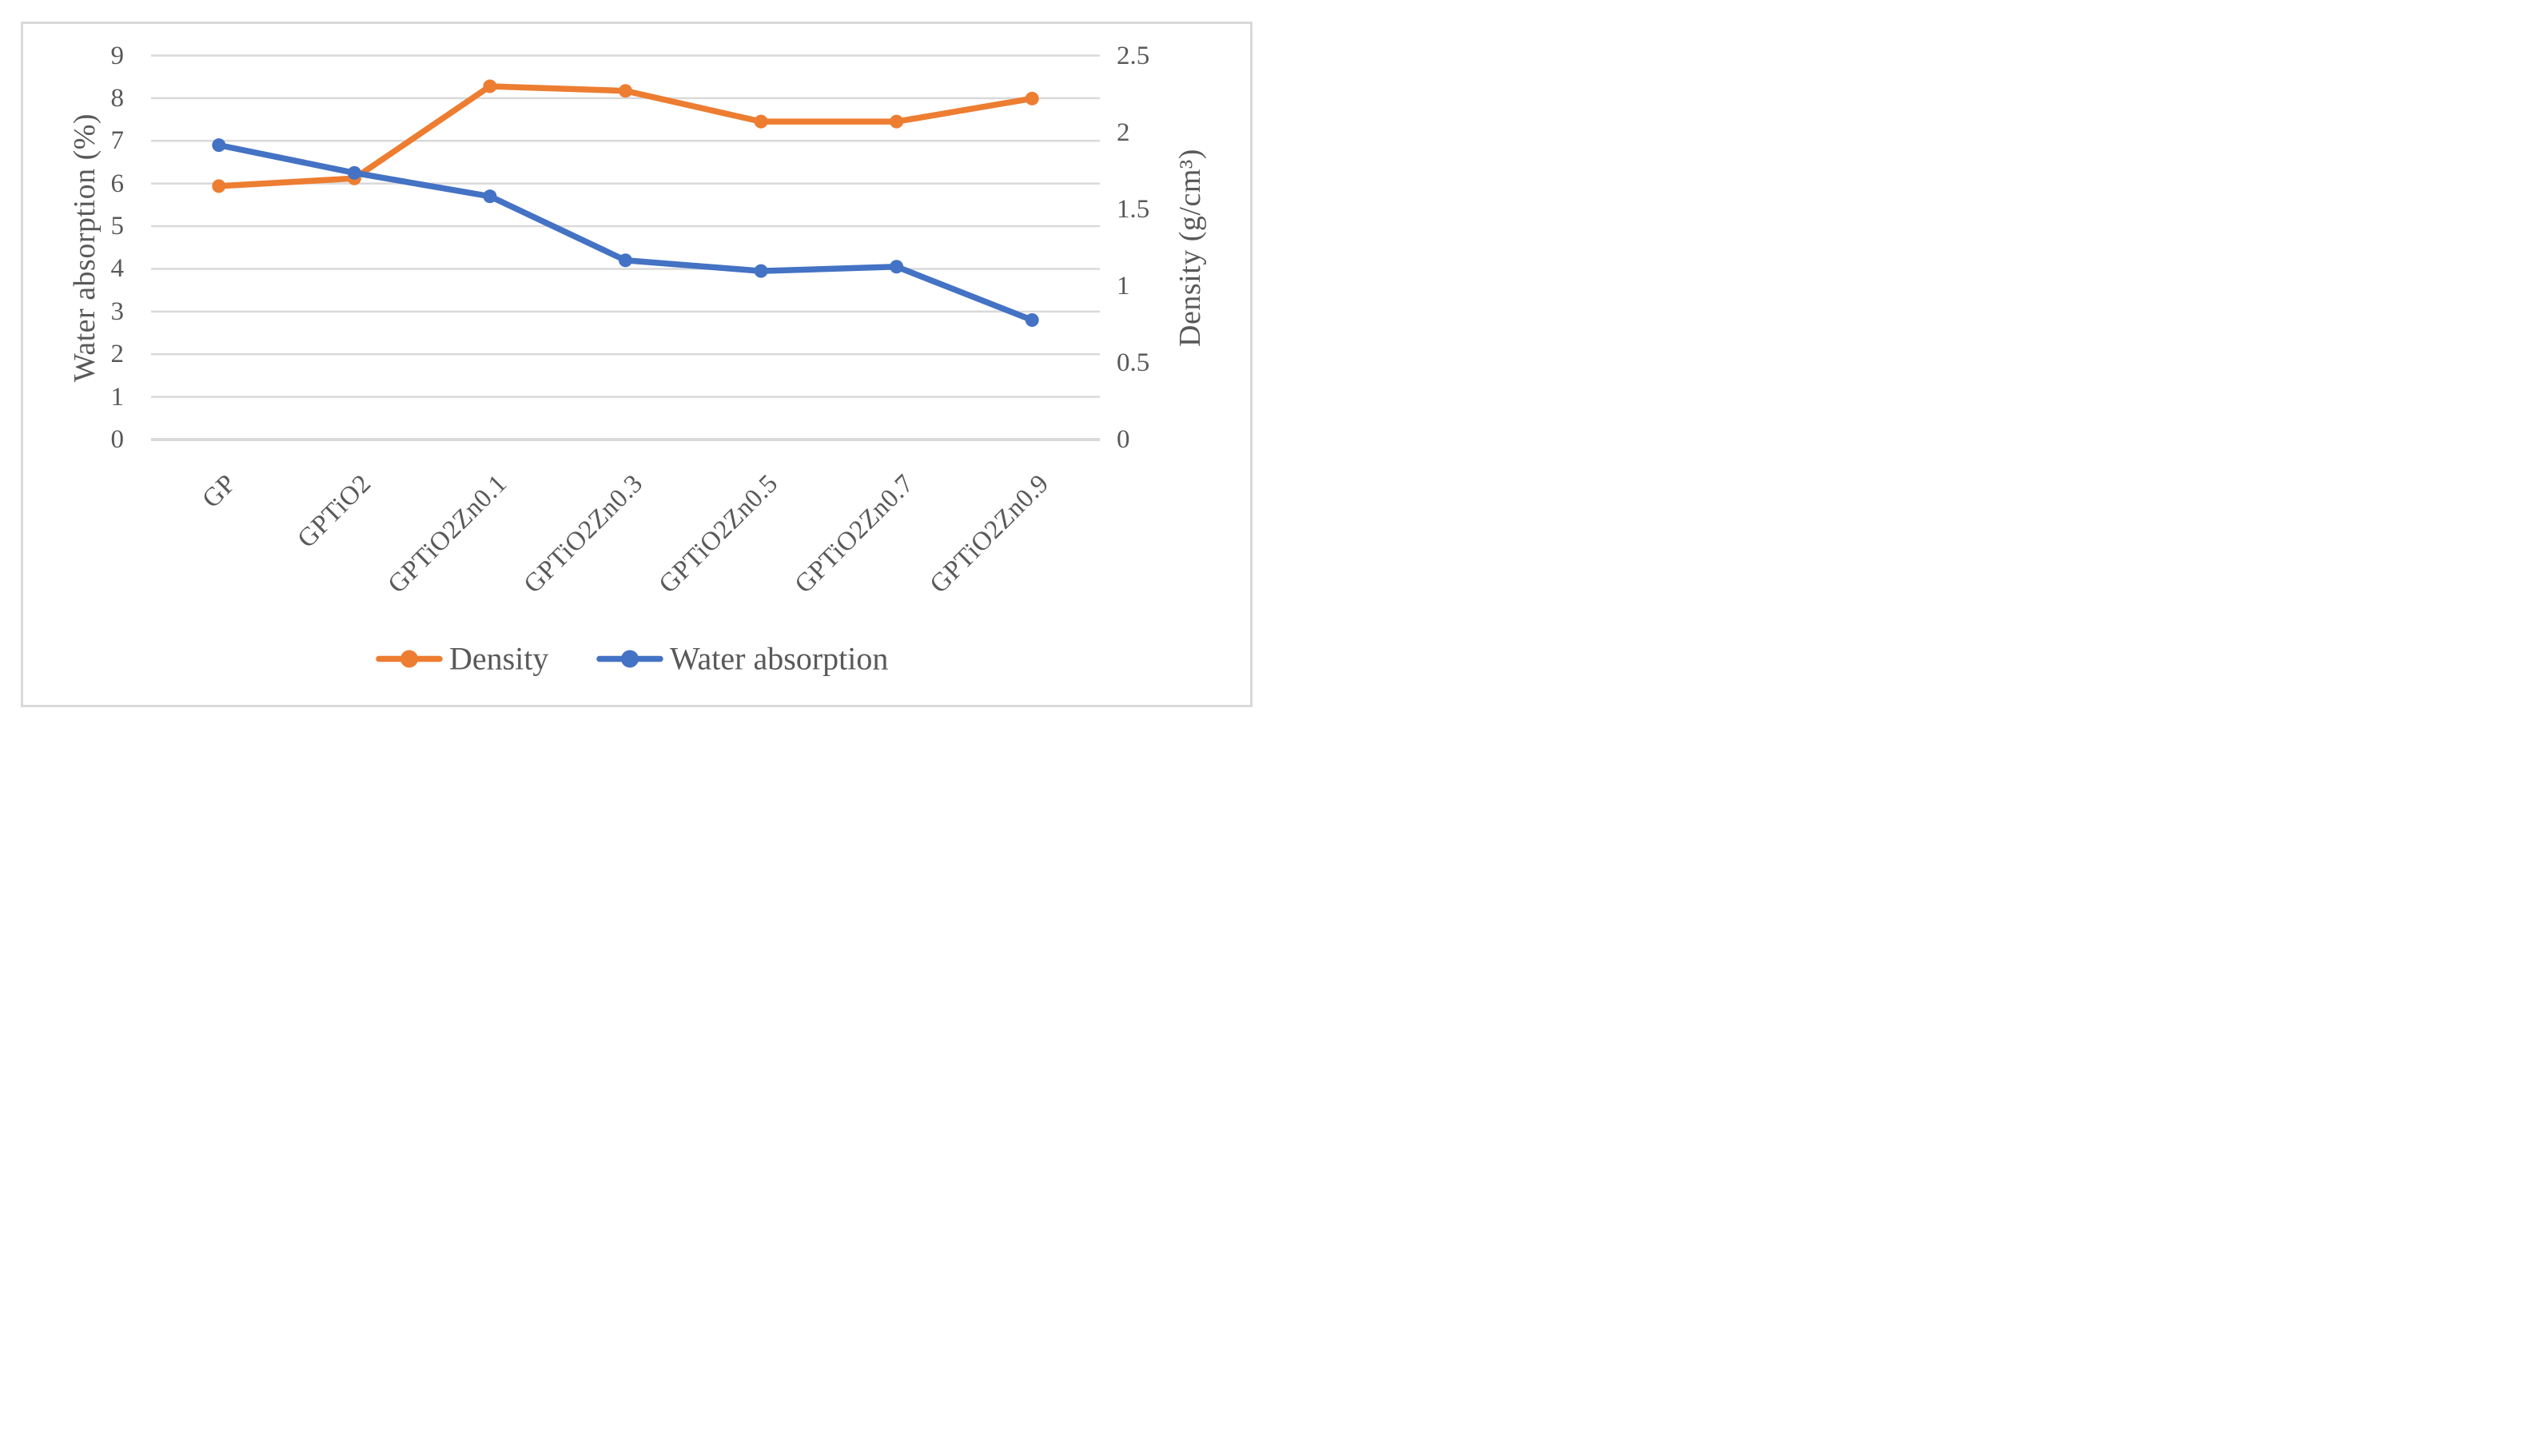 This screenshot has width=2545, height=1456. Describe the element at coordinates (117, 439) in the screenshot. I see `y-axis-tick-label: 0` at that location.